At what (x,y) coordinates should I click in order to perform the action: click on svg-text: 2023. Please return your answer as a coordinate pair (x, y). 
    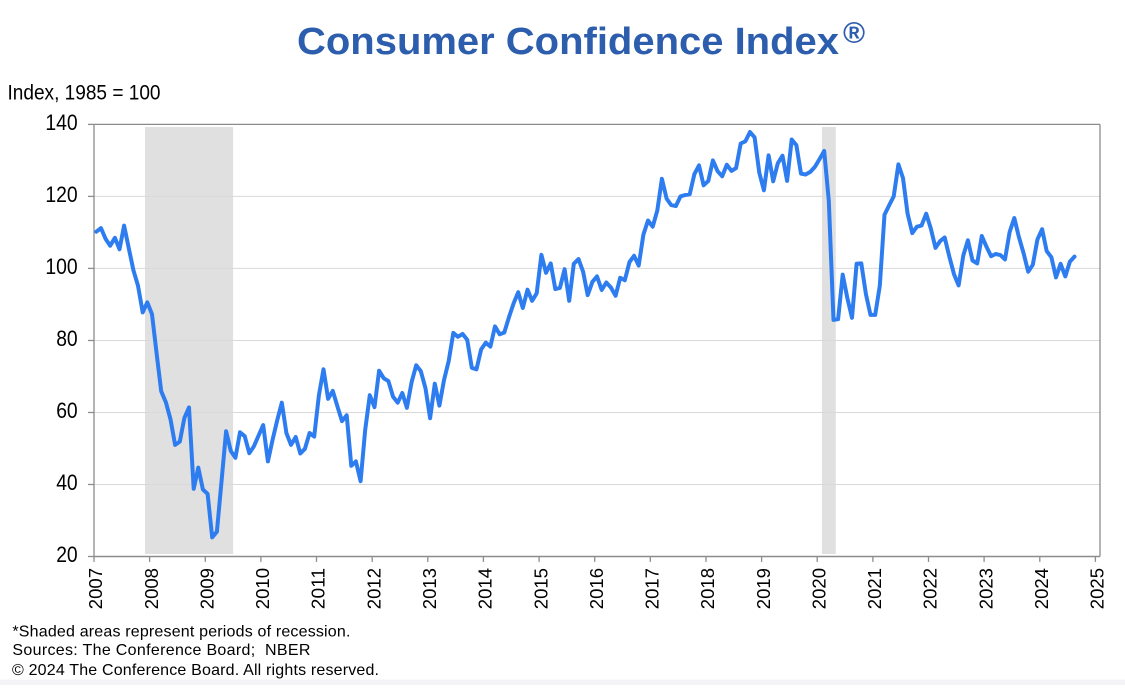
    Looking at the image, I should click on (986, 588).